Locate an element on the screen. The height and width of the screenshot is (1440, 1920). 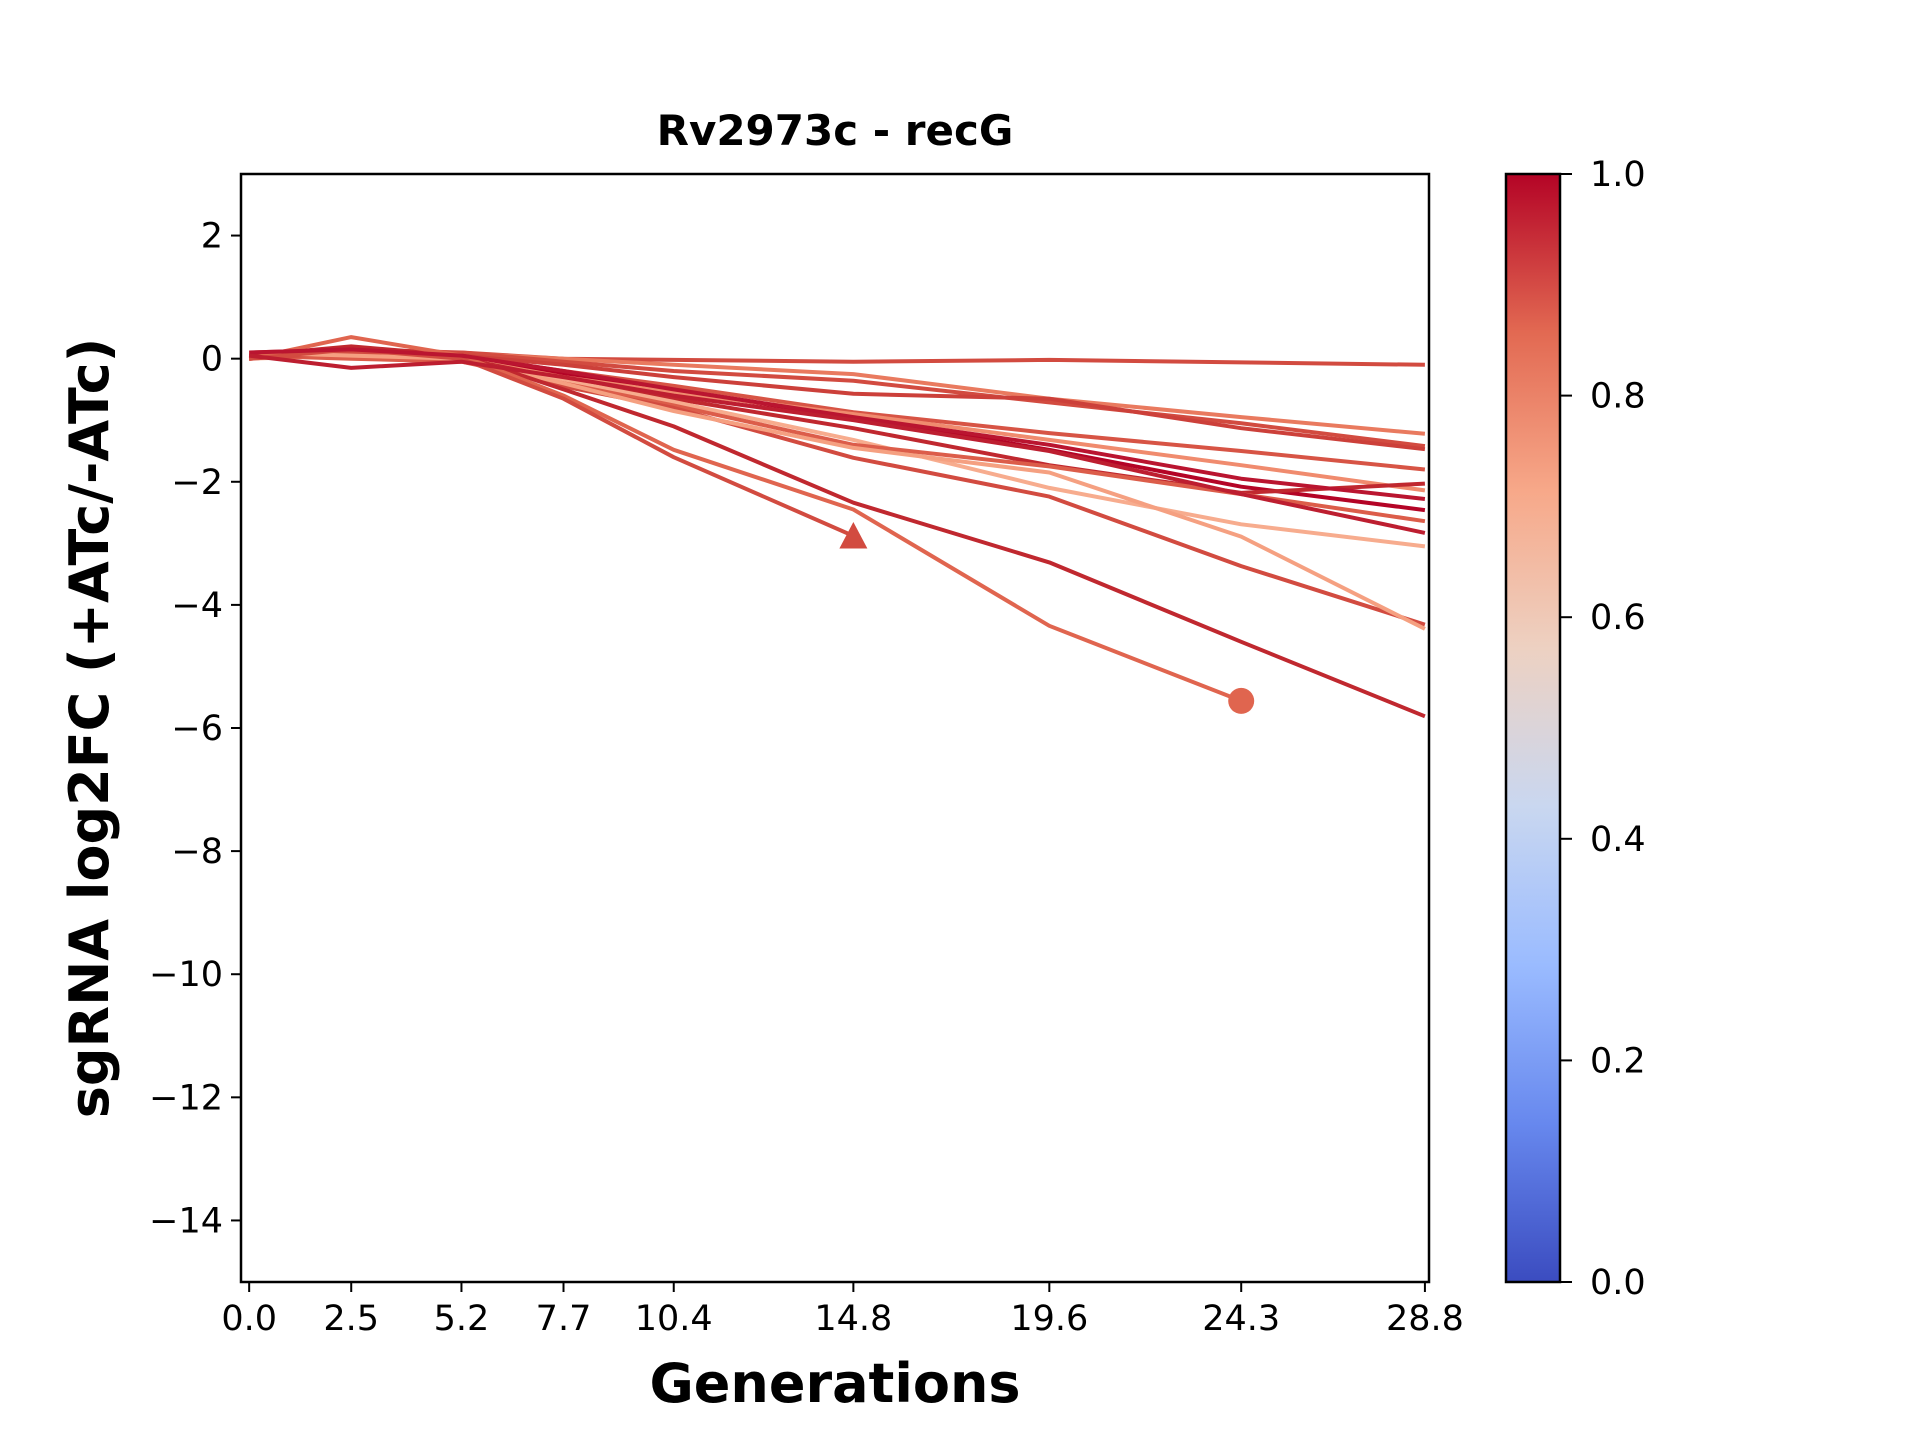
x-tick-label: 2.5 is located at coordinates (351, 1319).